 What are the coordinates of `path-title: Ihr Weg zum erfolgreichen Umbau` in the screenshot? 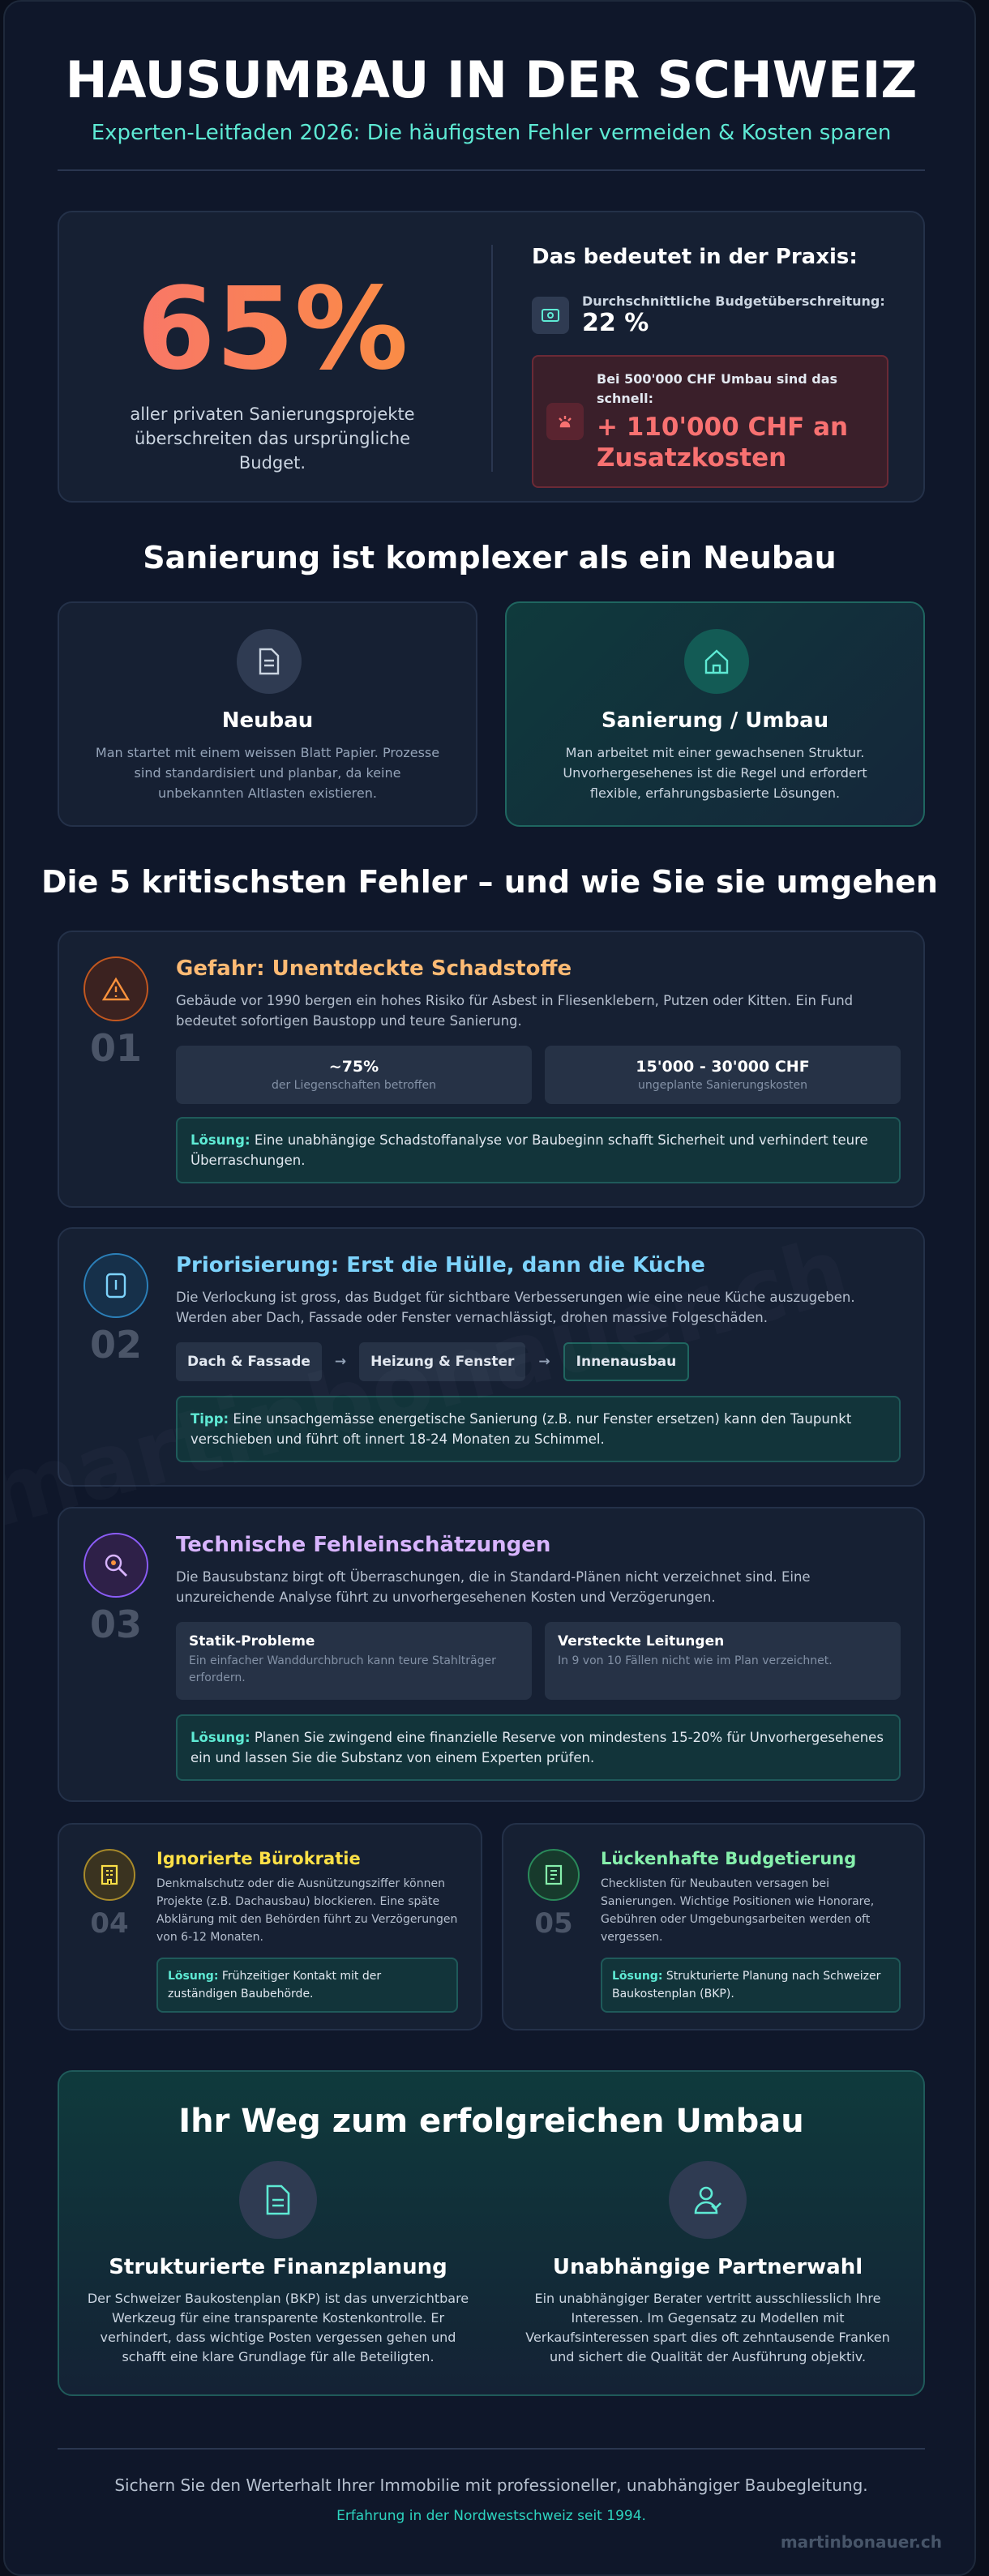 It's located at (491, 2121).